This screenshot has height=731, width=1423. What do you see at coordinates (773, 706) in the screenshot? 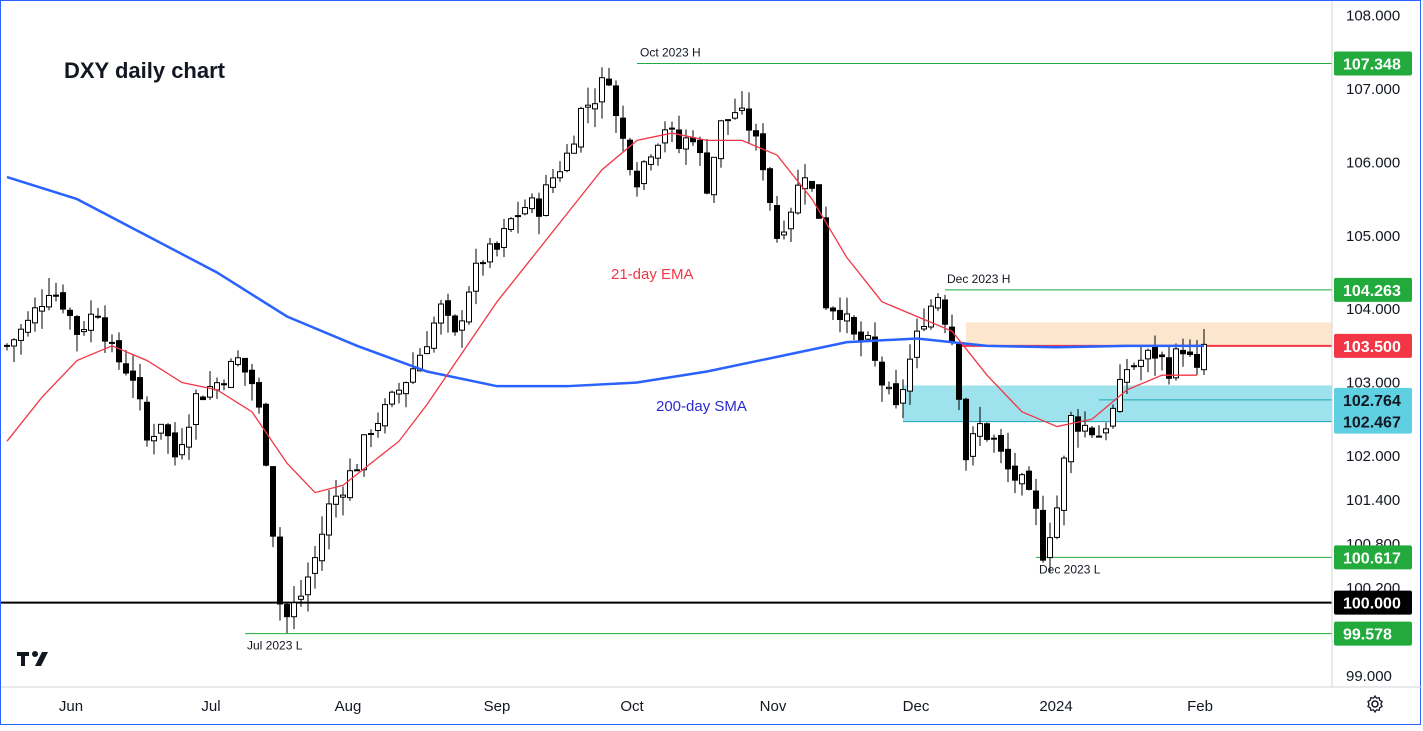
I see `time-tick-label: Nov` at bounding box center [773, 706].